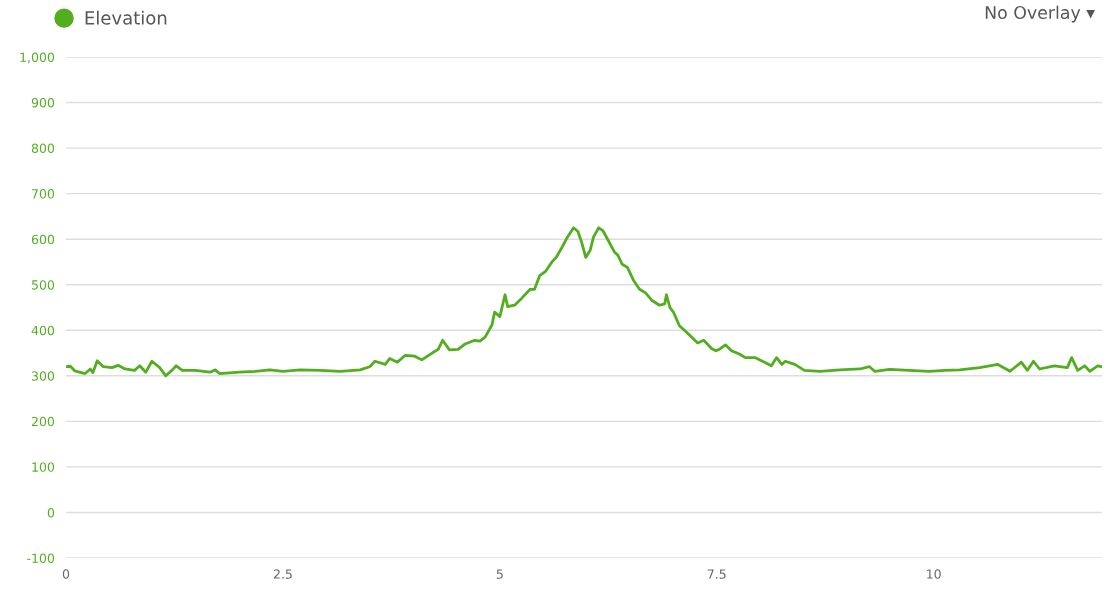  Describe the element at coordinates (43, 285) in the screenshot. I see `y-tick-label: 500` at that location.